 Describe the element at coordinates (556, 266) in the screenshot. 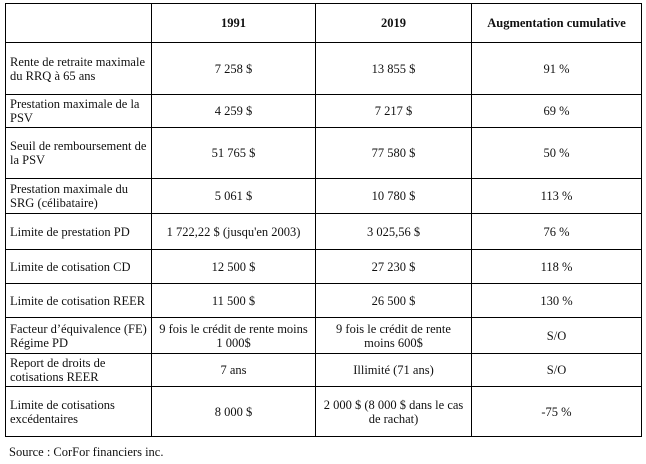

I see `value-augmentation: 118 %` at that location.